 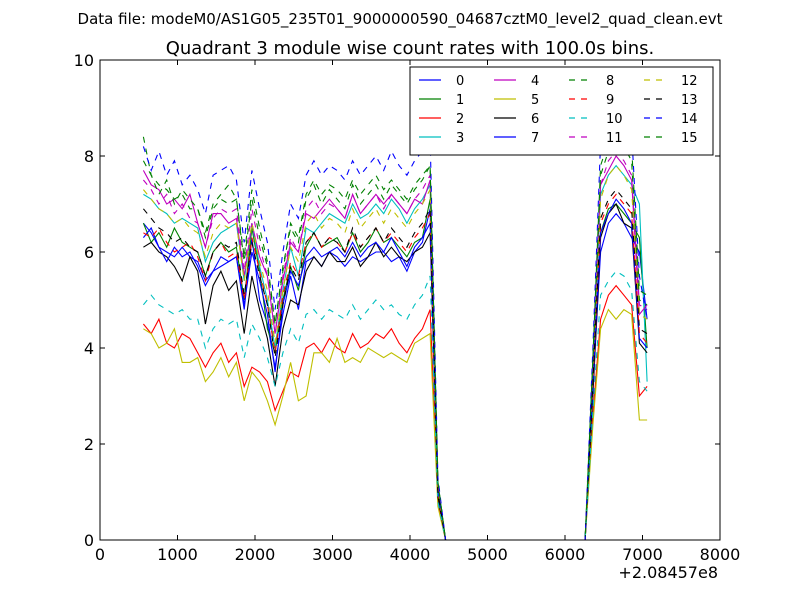 I want to click on legend-label-7: 7, so click(x=535, y=138).